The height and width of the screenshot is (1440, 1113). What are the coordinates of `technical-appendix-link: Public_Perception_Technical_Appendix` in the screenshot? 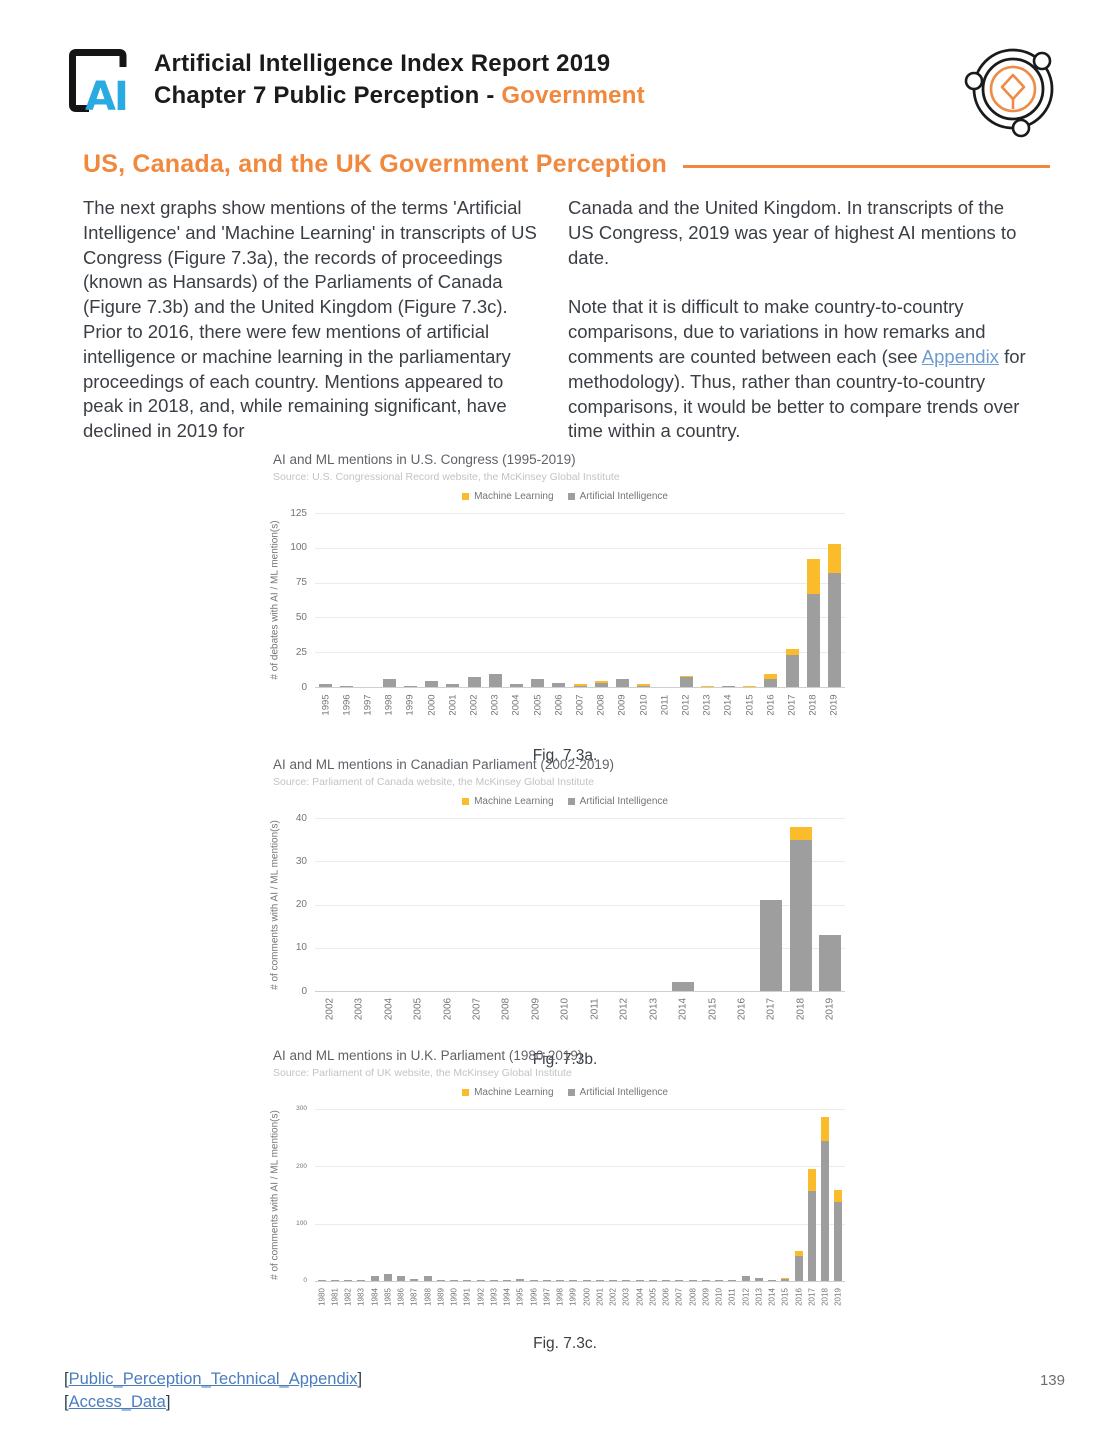 It's located at (213, 1379).